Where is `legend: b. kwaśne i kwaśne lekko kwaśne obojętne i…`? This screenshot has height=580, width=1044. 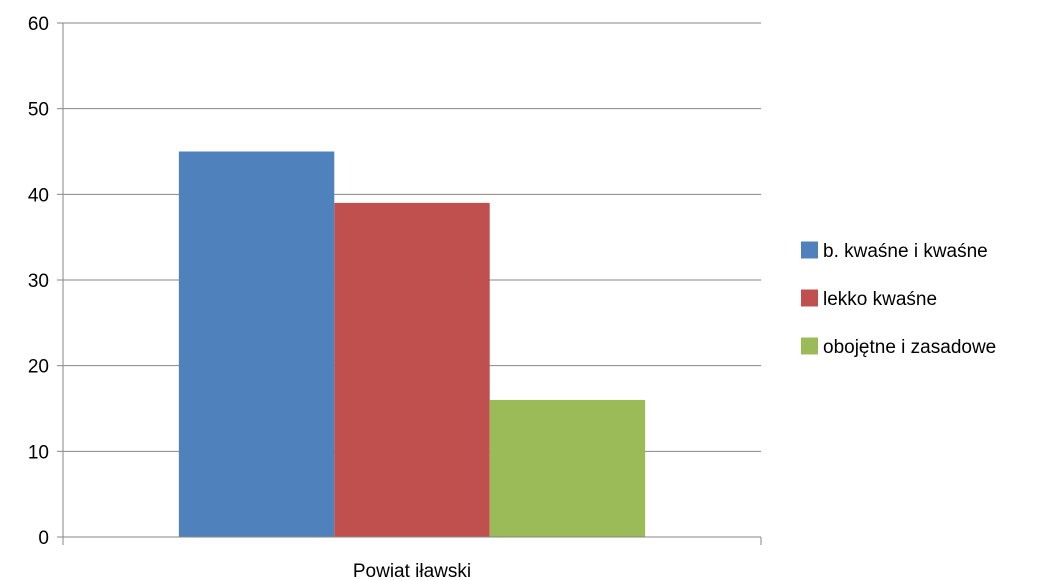
legend: b. kwaśne i kwaśne lekko kwaśne obojętne i… is located at coordinates (898, 299).